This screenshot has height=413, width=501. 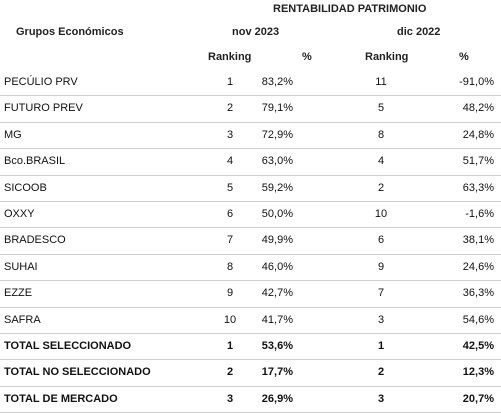 What do you see at coordinates (230, 266) in the screenshot?
I see `row-ranking-a: 8` at bounding box center [230, 266].